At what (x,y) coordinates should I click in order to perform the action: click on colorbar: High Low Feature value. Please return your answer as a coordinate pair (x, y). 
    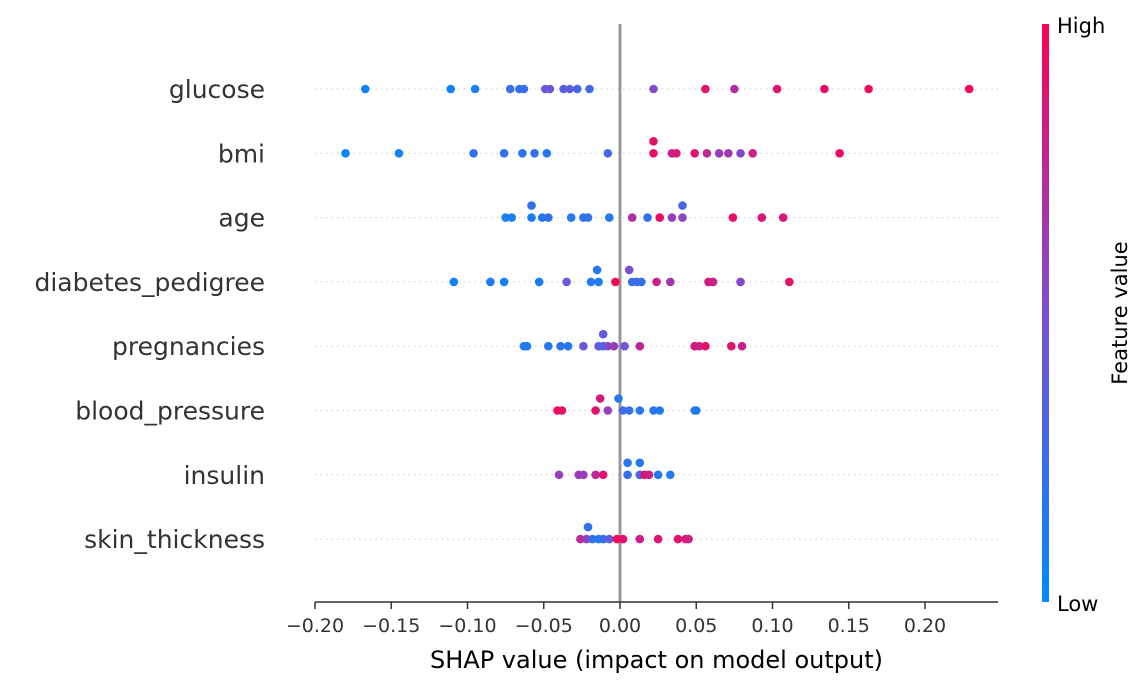
    Looking at the image, I should click on (1087, 315).